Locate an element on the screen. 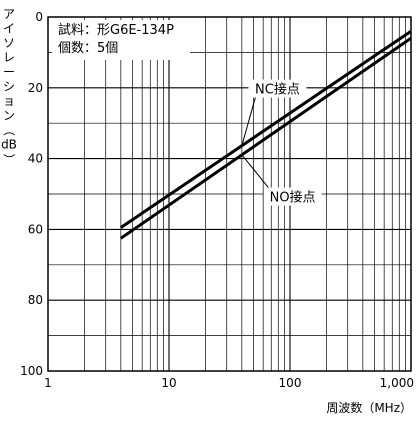 The height and width of the screenshot is (421, 416). y-axis-label-char: シ is located at coordinates (9, 87).